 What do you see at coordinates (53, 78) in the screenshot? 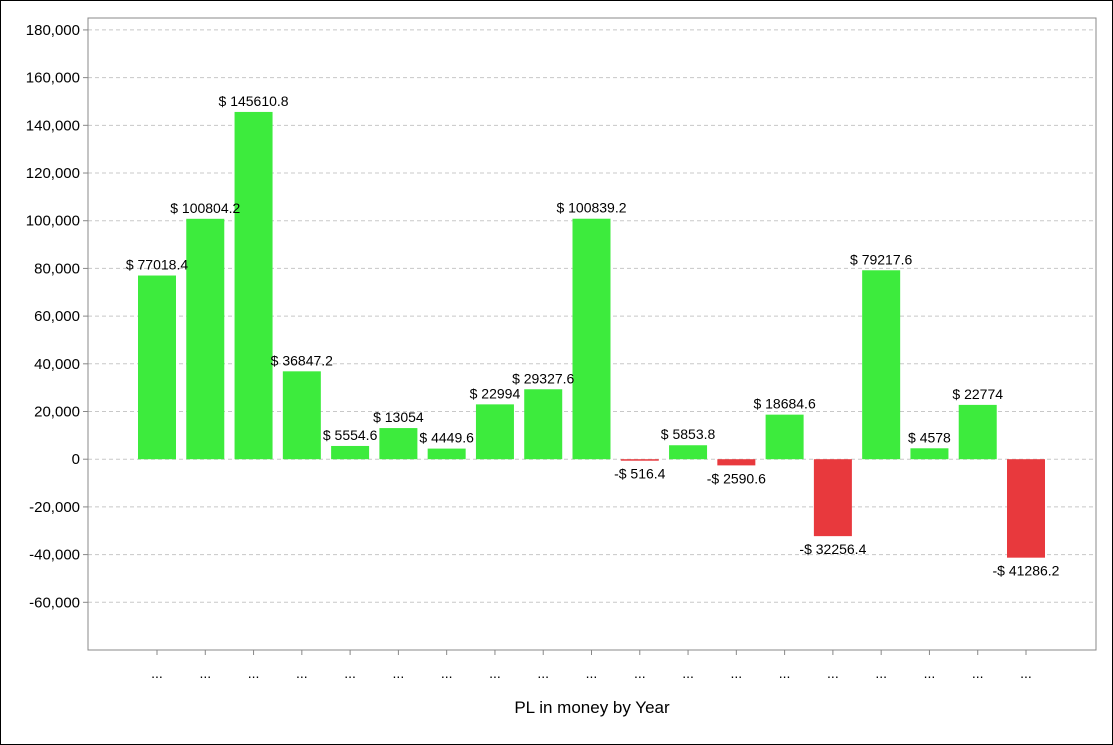
I see `y-tick-label: 160,000` at bounding box center [53, 78].